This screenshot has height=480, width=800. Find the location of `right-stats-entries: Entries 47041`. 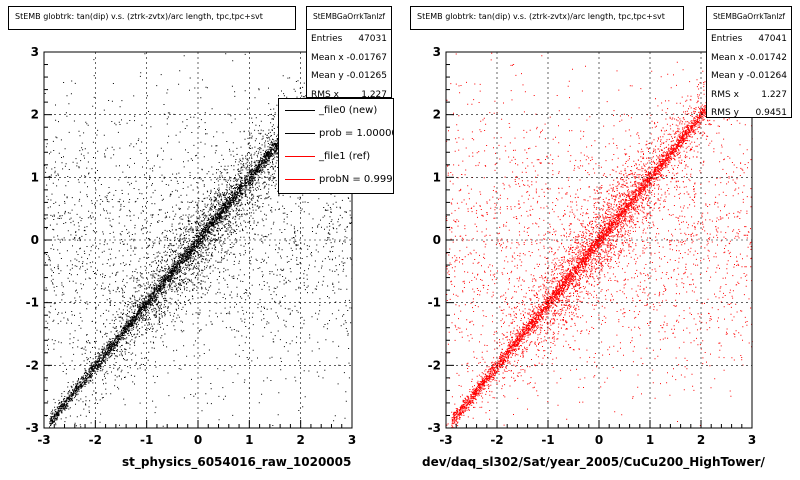

right-stats-entries: Entries 47041 is located at coordinates (749, 39).